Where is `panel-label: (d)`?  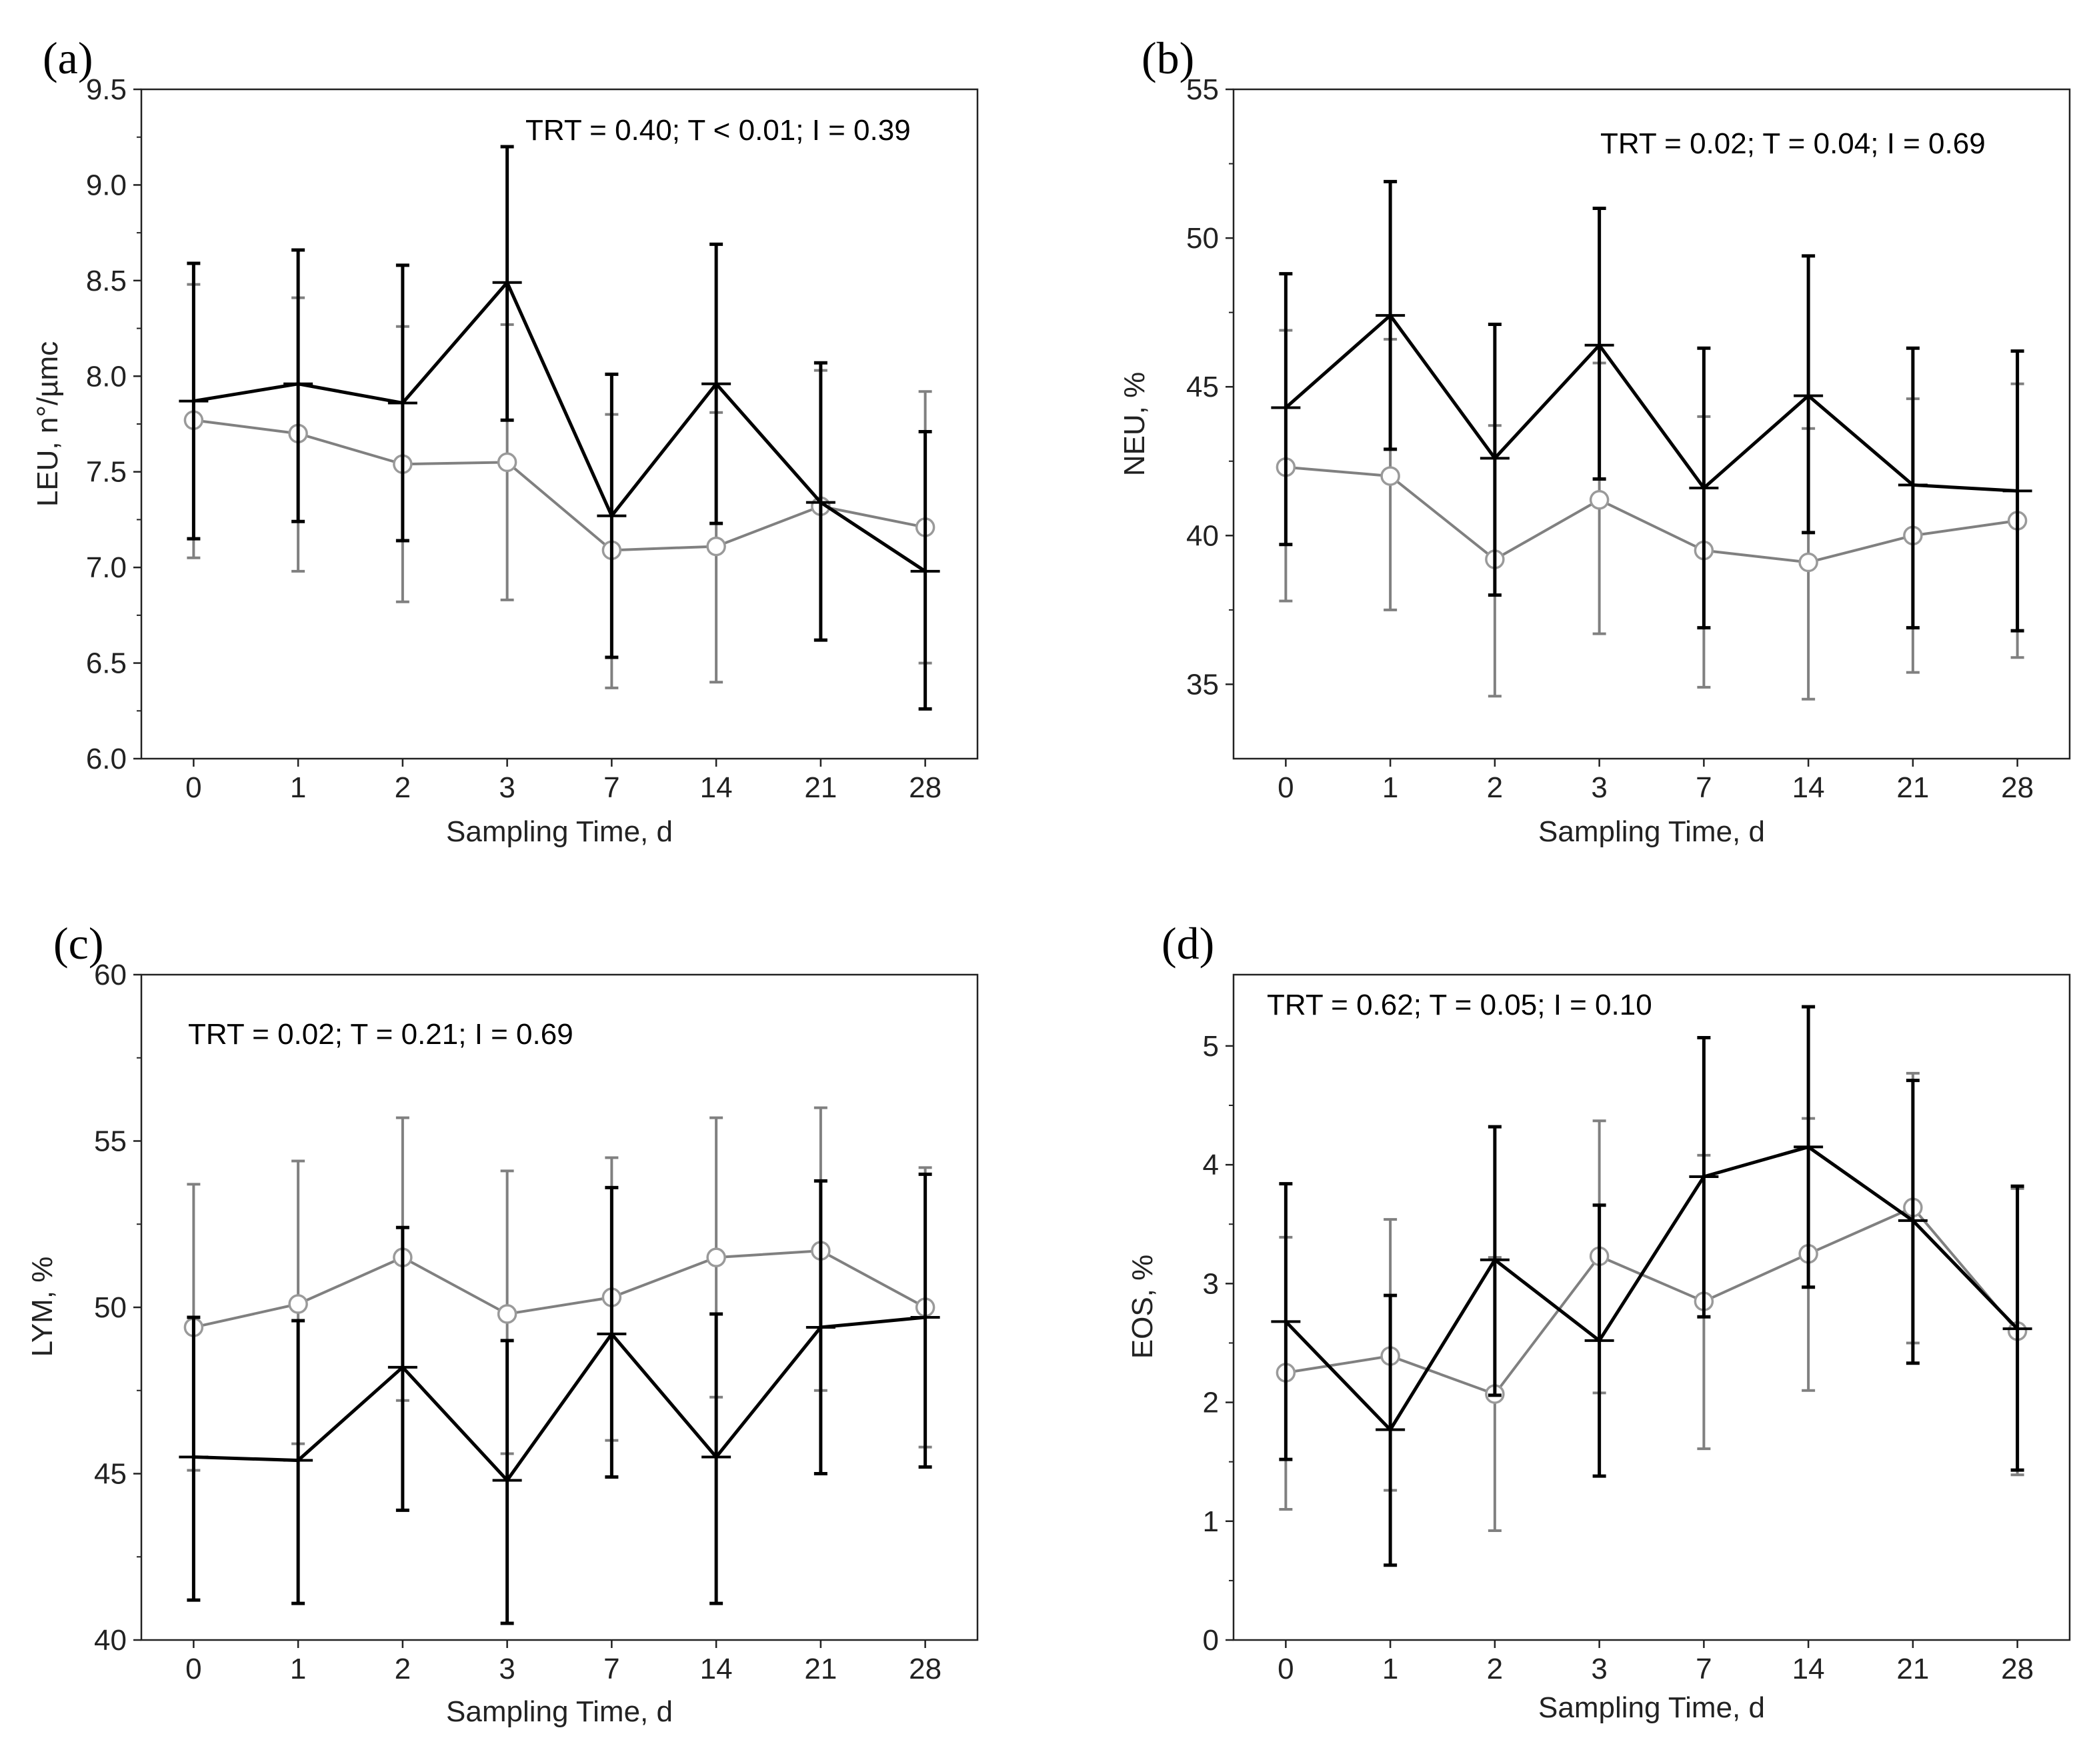
panel-label: (d) is located at coordinates (1188, 943).